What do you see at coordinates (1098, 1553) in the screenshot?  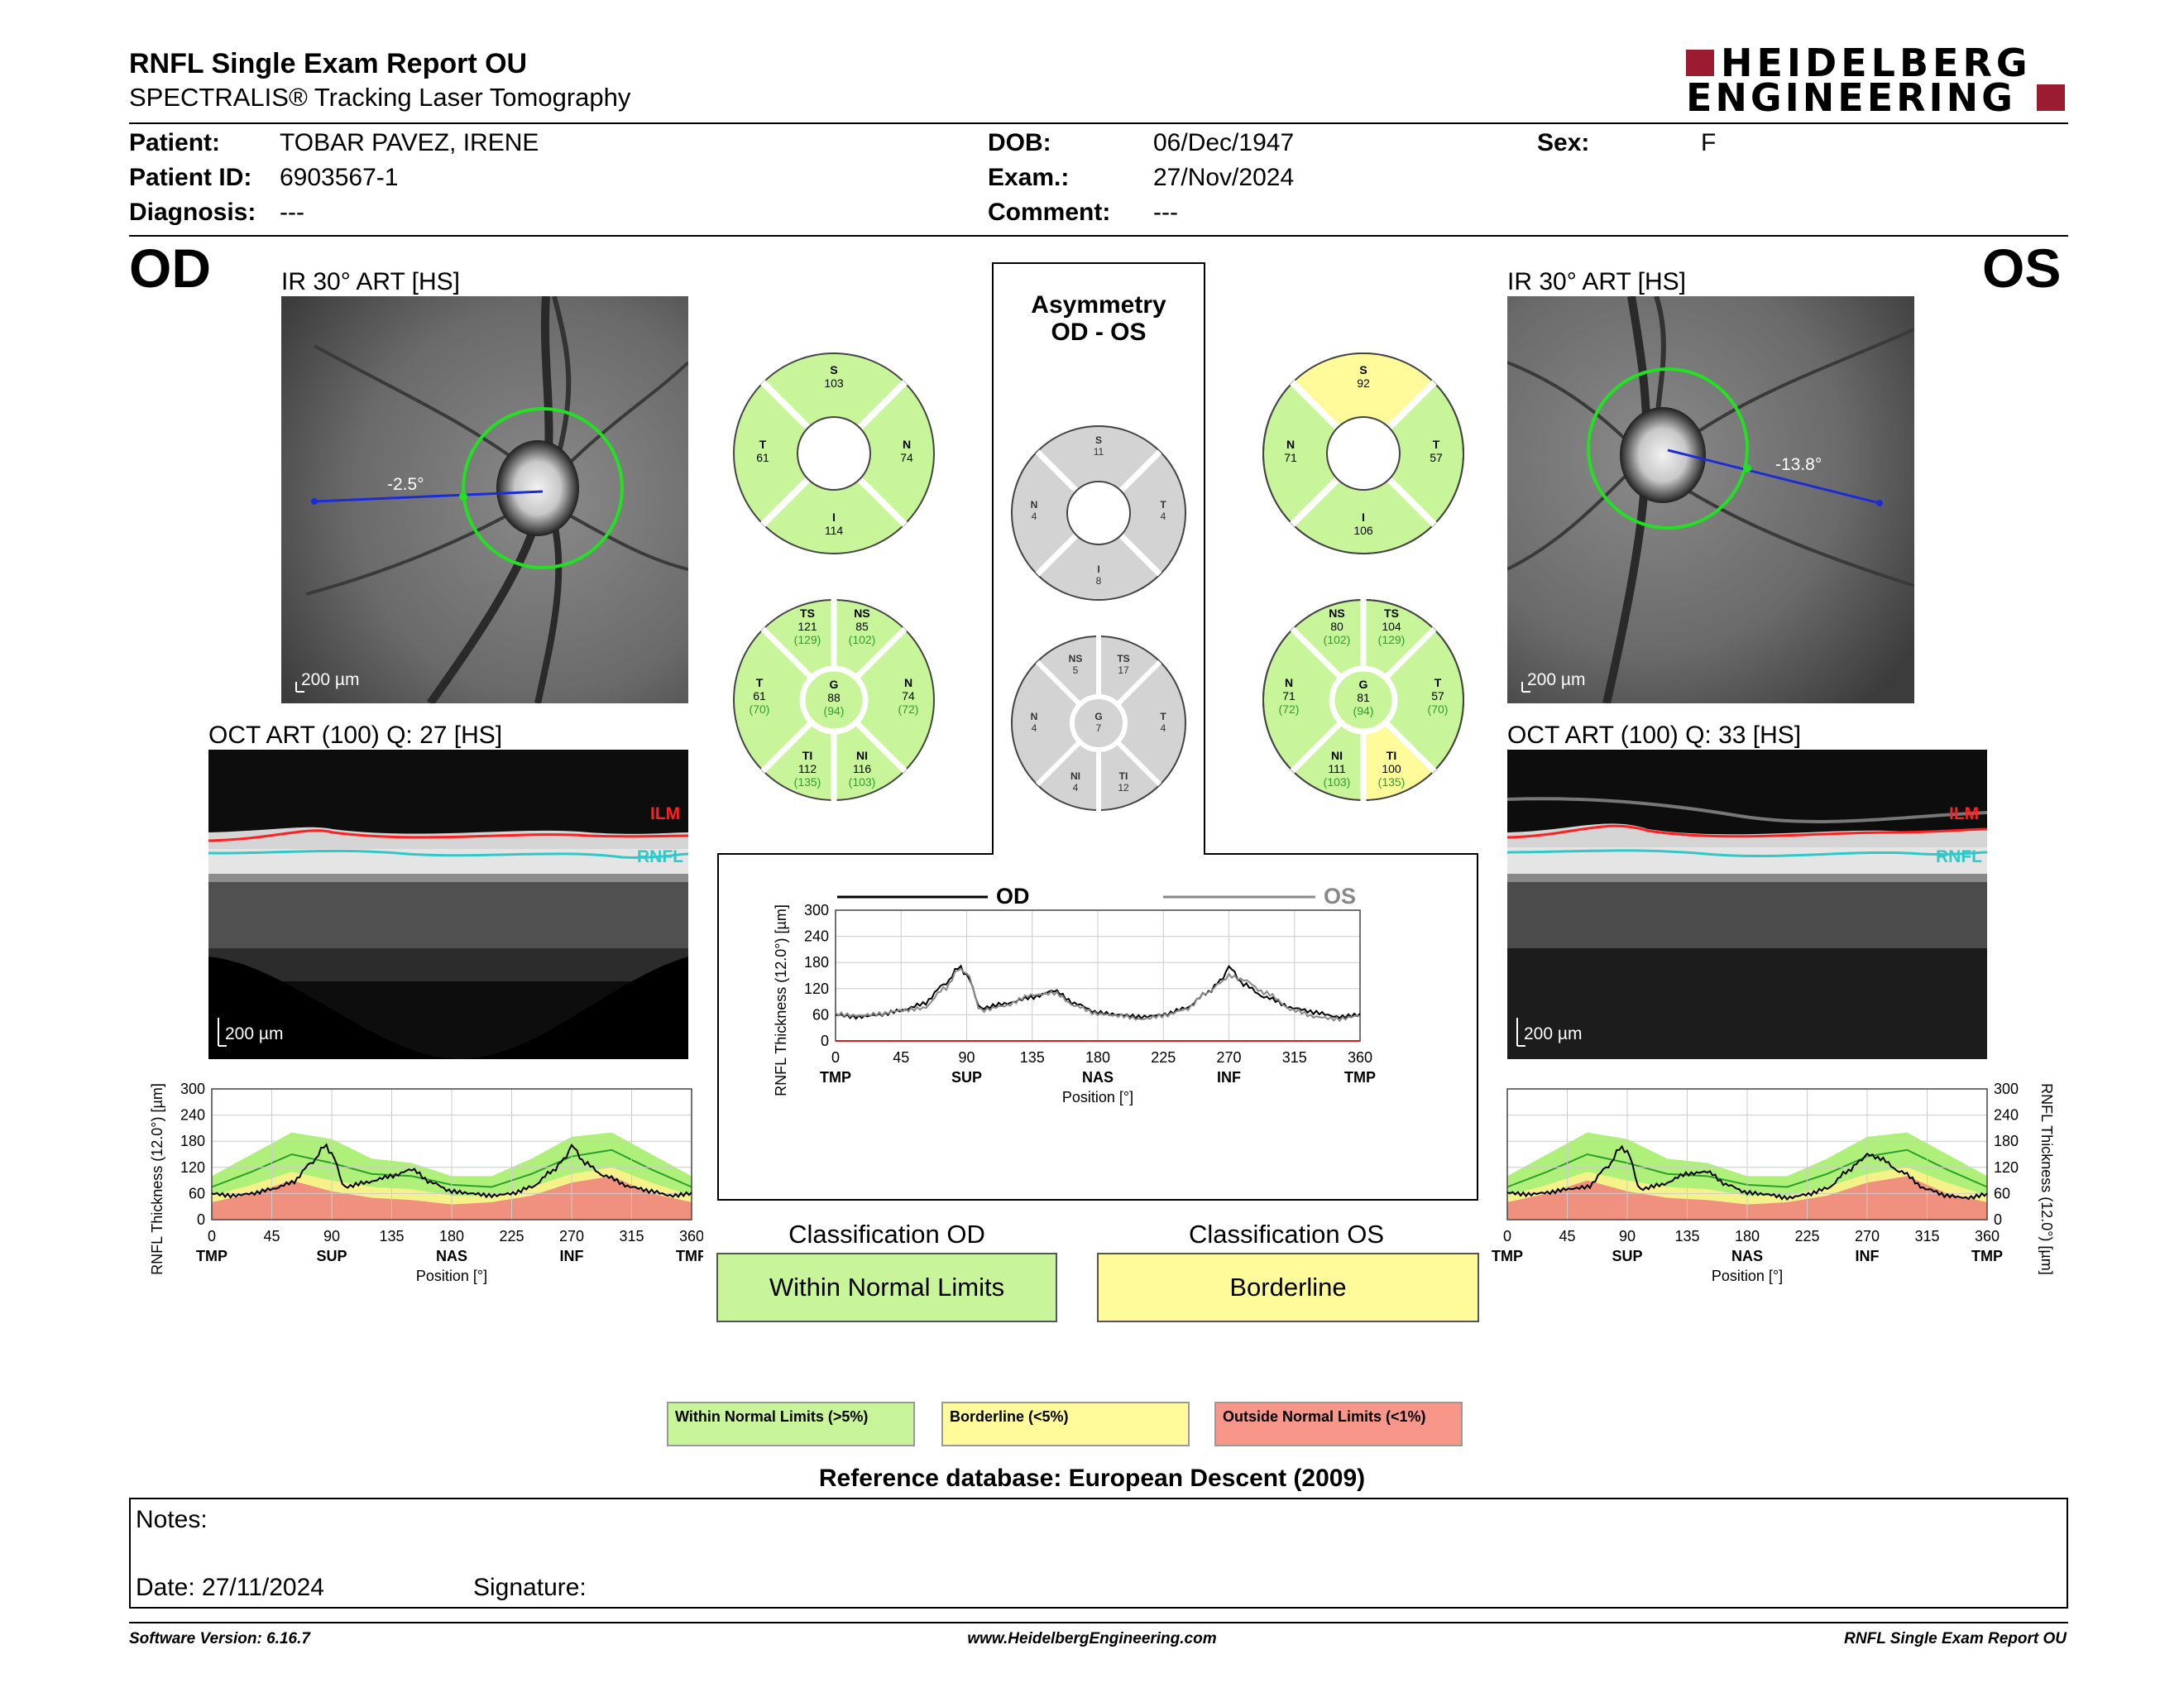 I see `notes-box: Notes: Date: 27/11/2024 Signature:` at bounding box center [1098, 1553].